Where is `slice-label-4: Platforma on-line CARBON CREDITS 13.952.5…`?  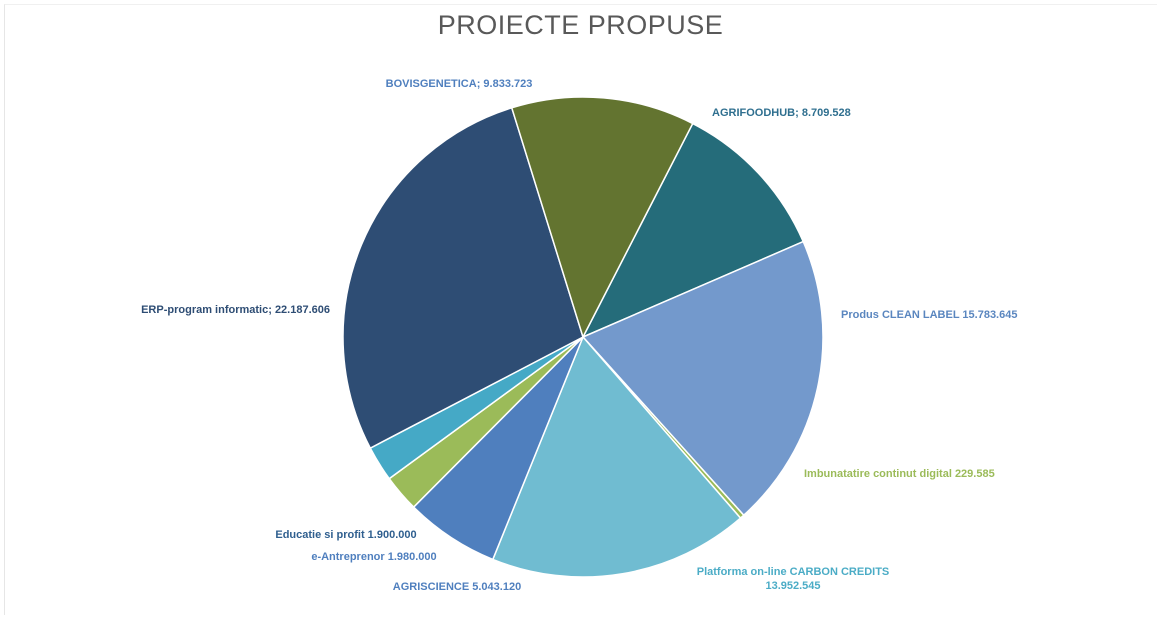 slice-label-4: Platforma on-line CARBON CREDITS 13.952.5… is located at coordinates (793, 579).